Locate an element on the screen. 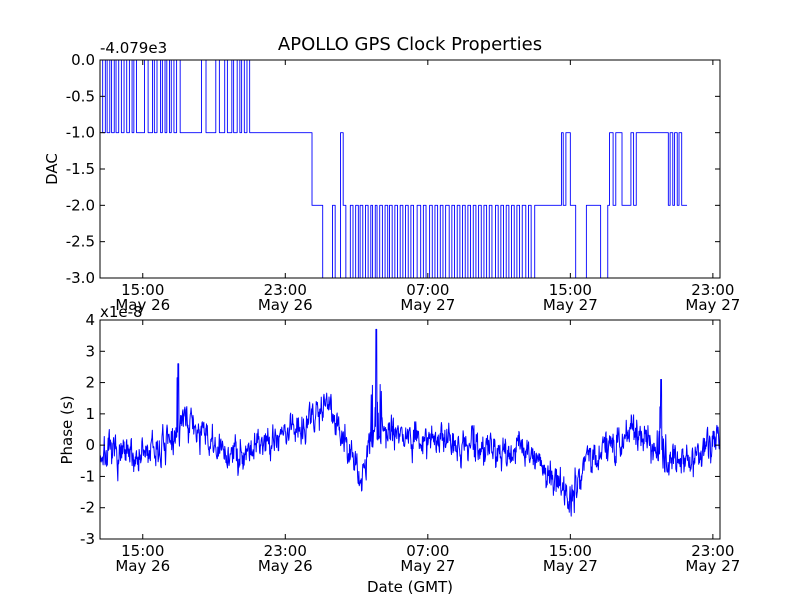 Image resolution: width=800 pixels, height=605 pixels. phase-ylabel: Phase (s) is located at coordinates (67, 429).